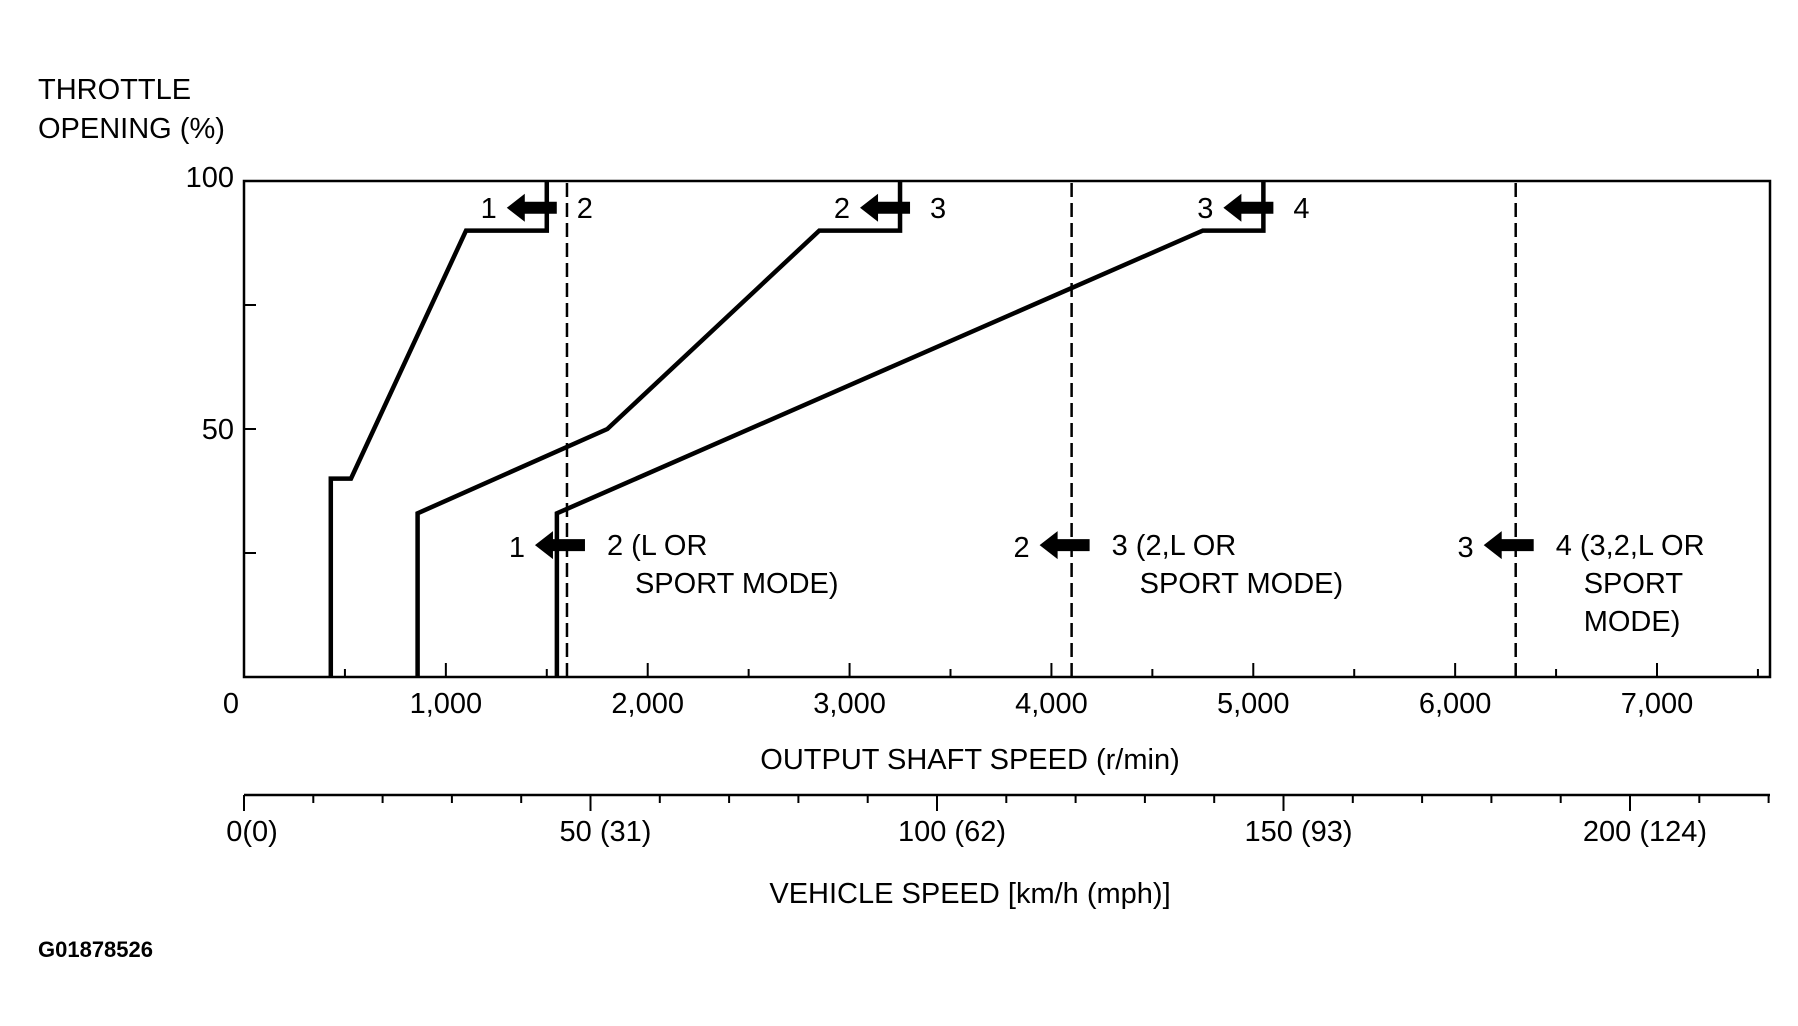 The height and width of the screenshot is (1026, 1798). What do you see at coordinates (952, 832) in the screenshot?
I see `v-tick-label-100: 100 (62)` at bounding box center [952, 832].